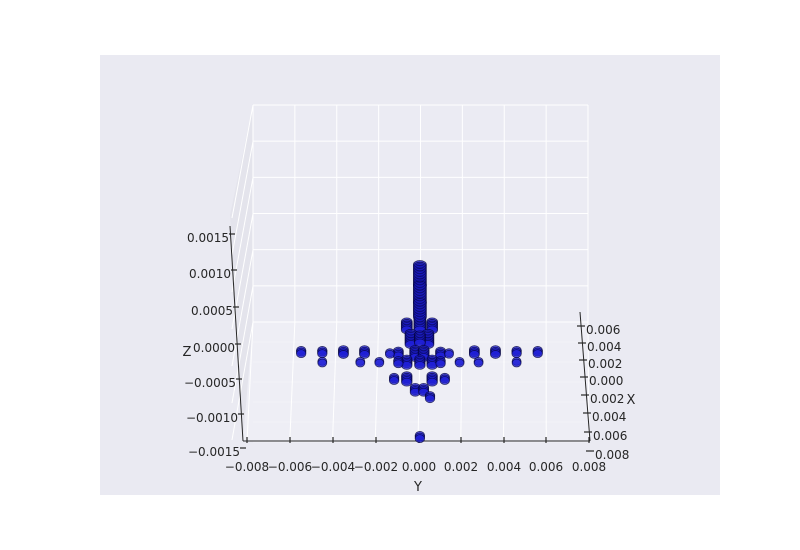 Image resolution: width=800 pixels, height=550 pixels. What do you see at coordinates (376, 467) in the screenshot?
I see `y-tick-label: −0.002` at bounding box center [376, 467].